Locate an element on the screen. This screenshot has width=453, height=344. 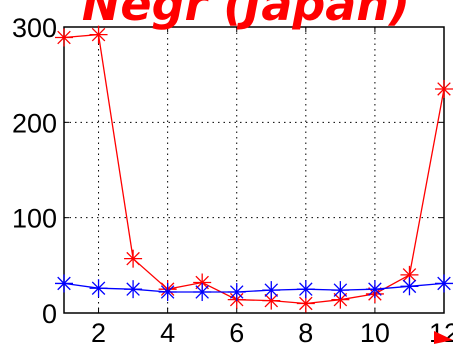
x-tick-label: 6 is located at coordinates (236, 331).